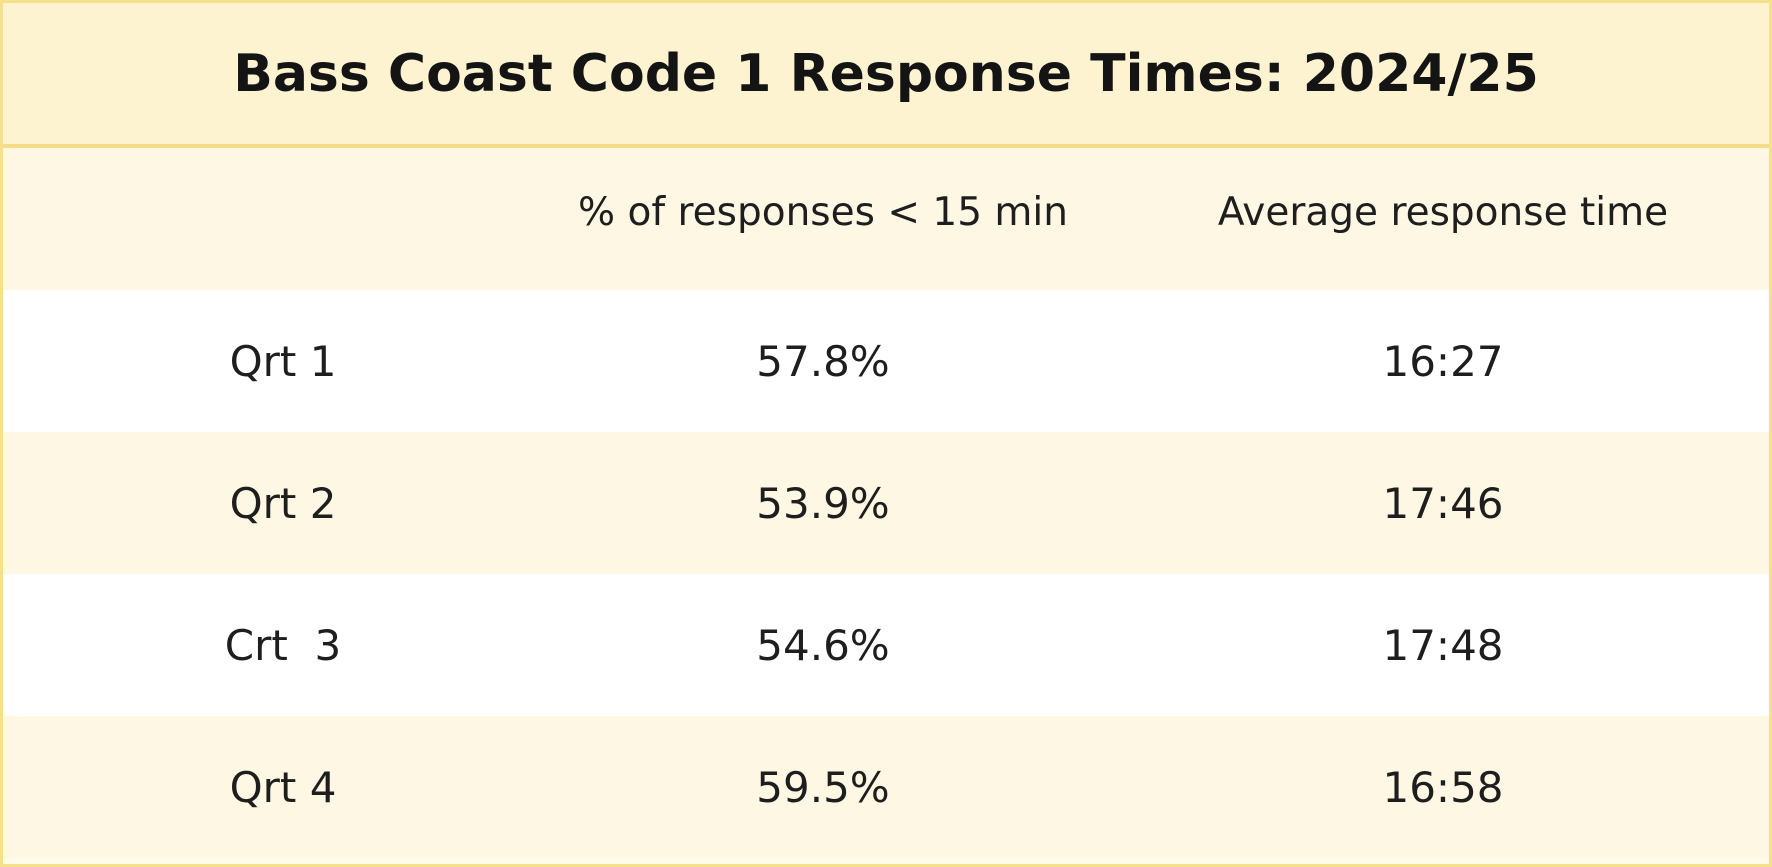 The image size is (1772, 867). Describe the element at coordinates (823, 645) in the screenshot. I see `row-pct: 54.6%` at that location.